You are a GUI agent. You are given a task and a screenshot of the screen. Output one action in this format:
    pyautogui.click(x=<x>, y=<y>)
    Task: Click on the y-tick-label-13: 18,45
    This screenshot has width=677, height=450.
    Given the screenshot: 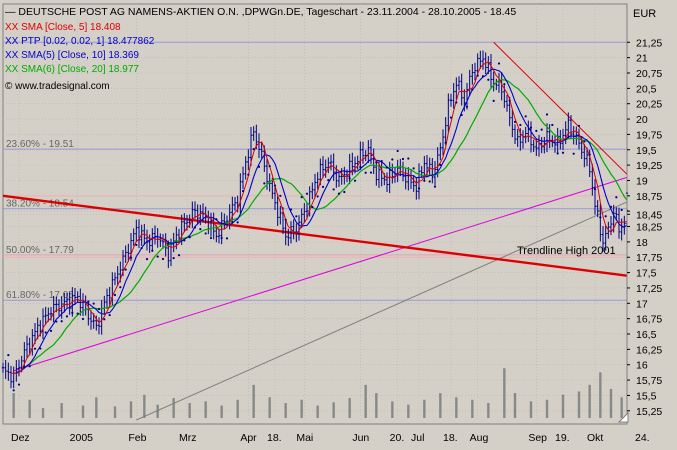 What is the action you would take?
    pyautogui.click(x=649, y=215)
    